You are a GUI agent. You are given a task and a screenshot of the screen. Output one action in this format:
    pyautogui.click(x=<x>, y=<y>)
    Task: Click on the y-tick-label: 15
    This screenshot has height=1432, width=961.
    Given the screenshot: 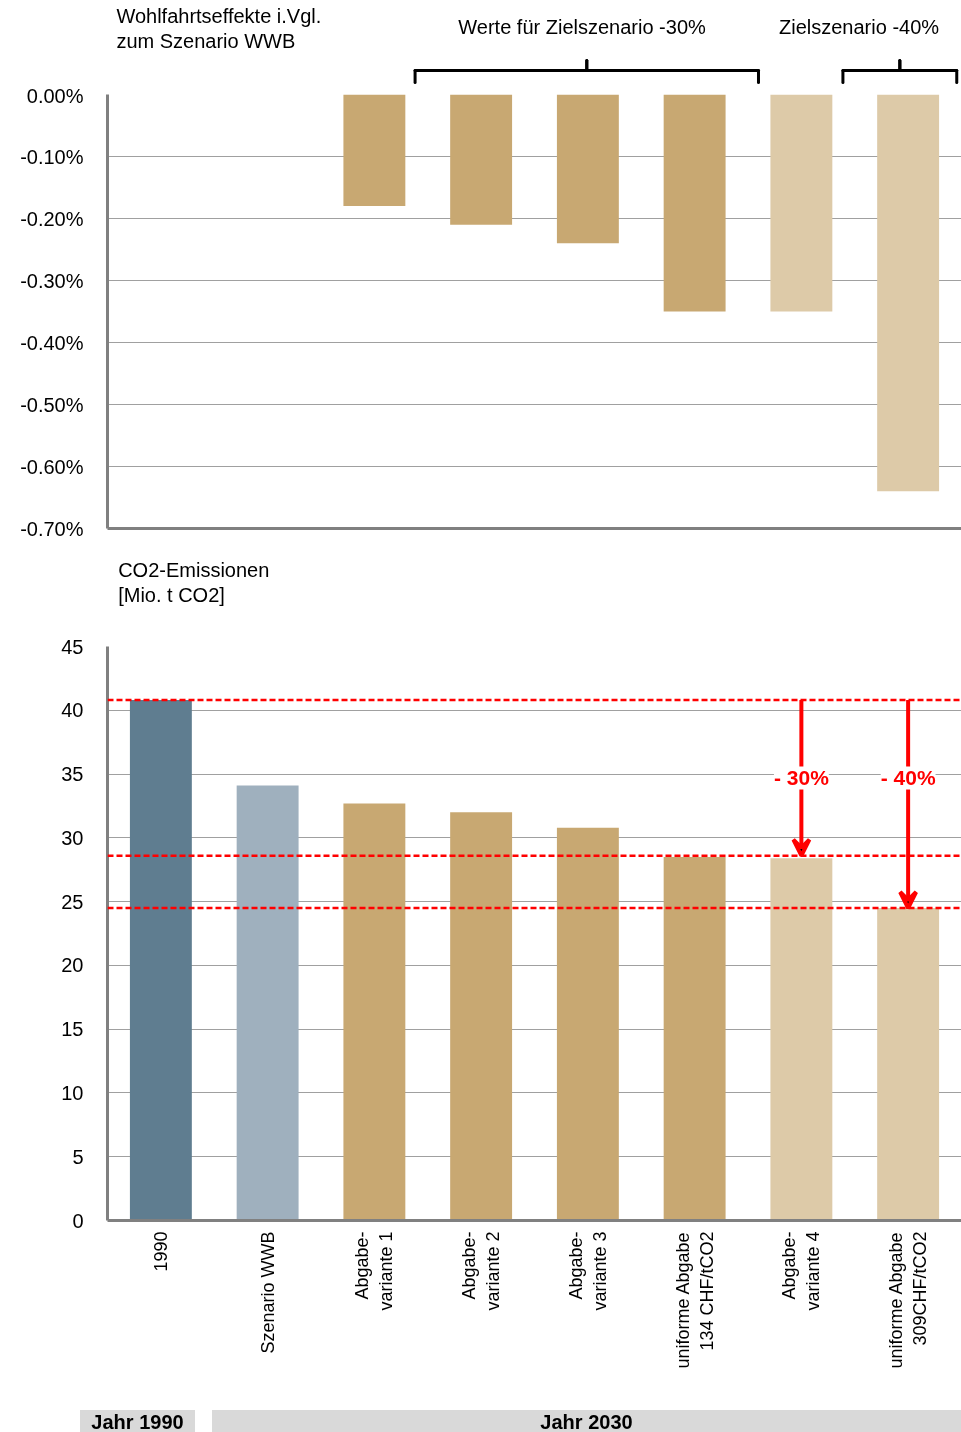 What is the action you would take?
    pyautogui.click(x=72, y=1029)
    